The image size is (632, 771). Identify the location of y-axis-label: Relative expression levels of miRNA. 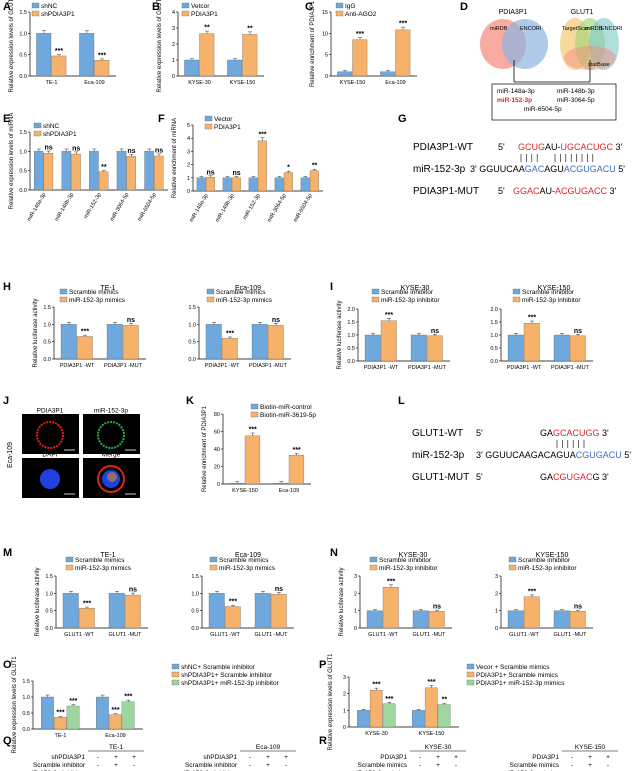
(12, 161).